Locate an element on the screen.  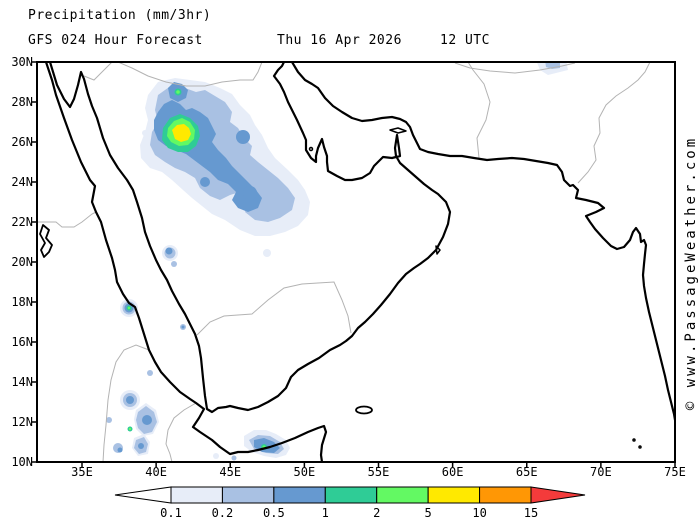
border-iran-afghanistan is located at coordinates (515, 68).